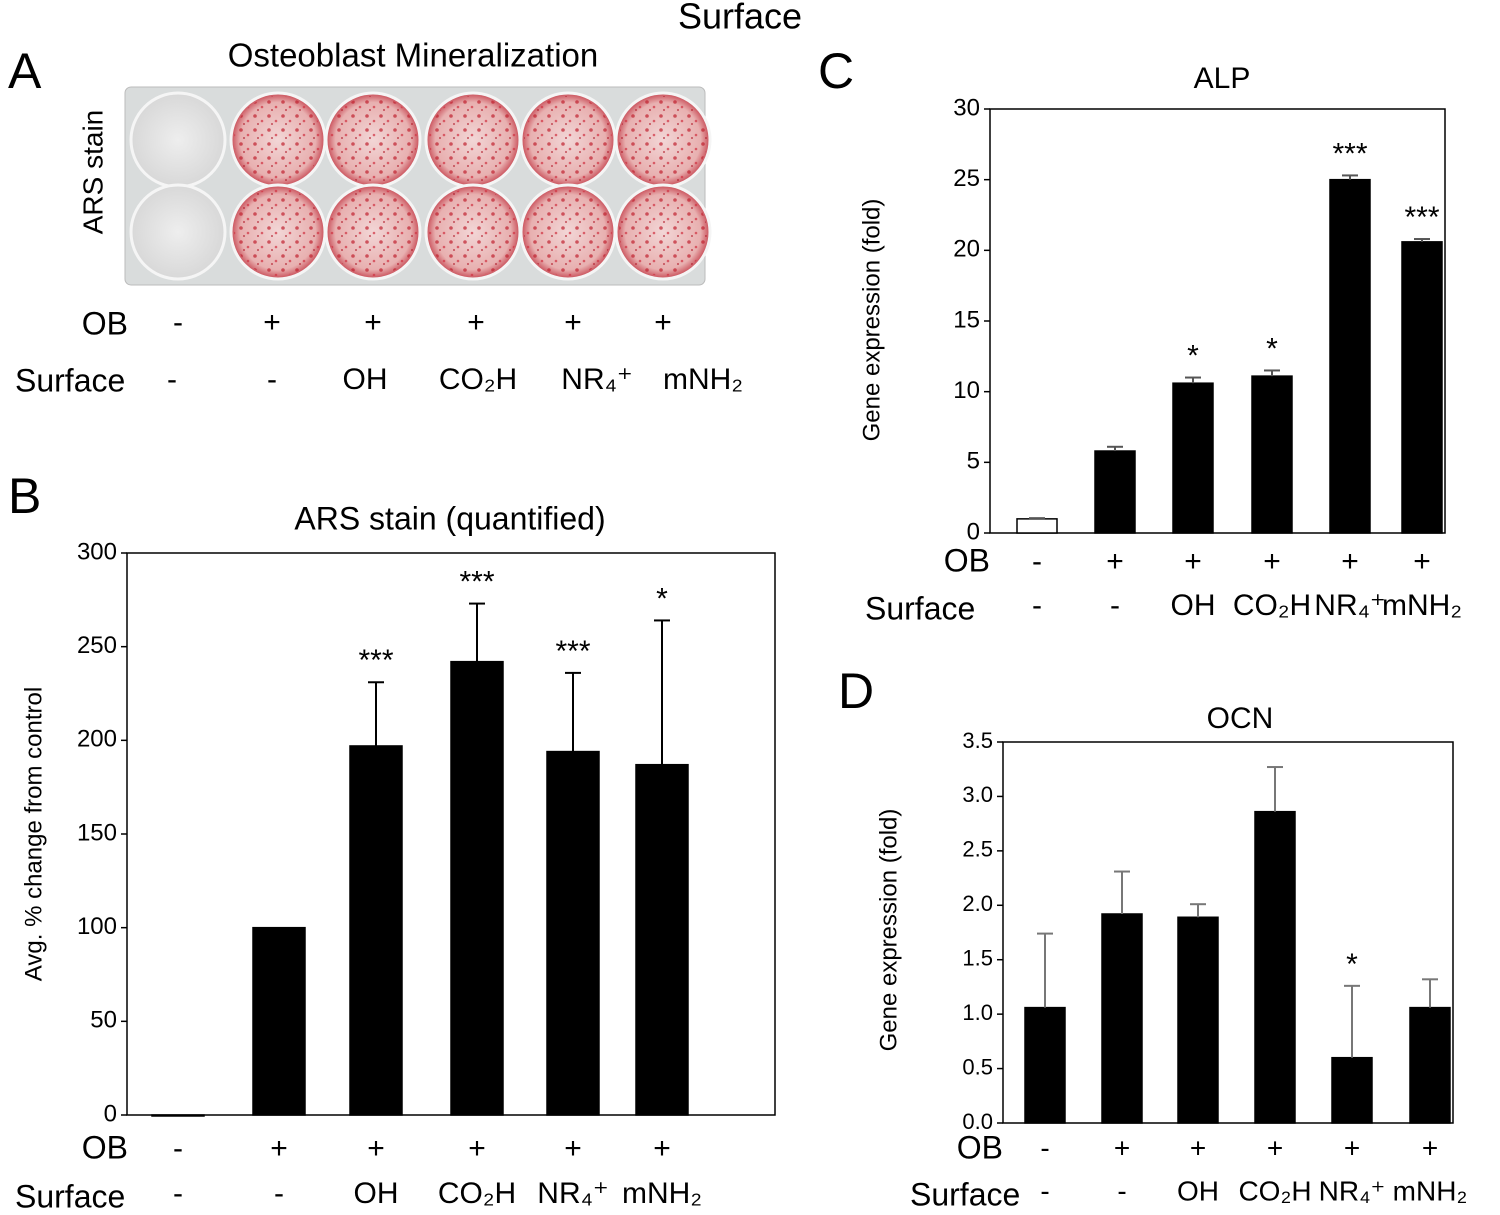  Describe the element at coordinates (97, 832) in the screenshot. I see `y-tick-label: 150` at that location.